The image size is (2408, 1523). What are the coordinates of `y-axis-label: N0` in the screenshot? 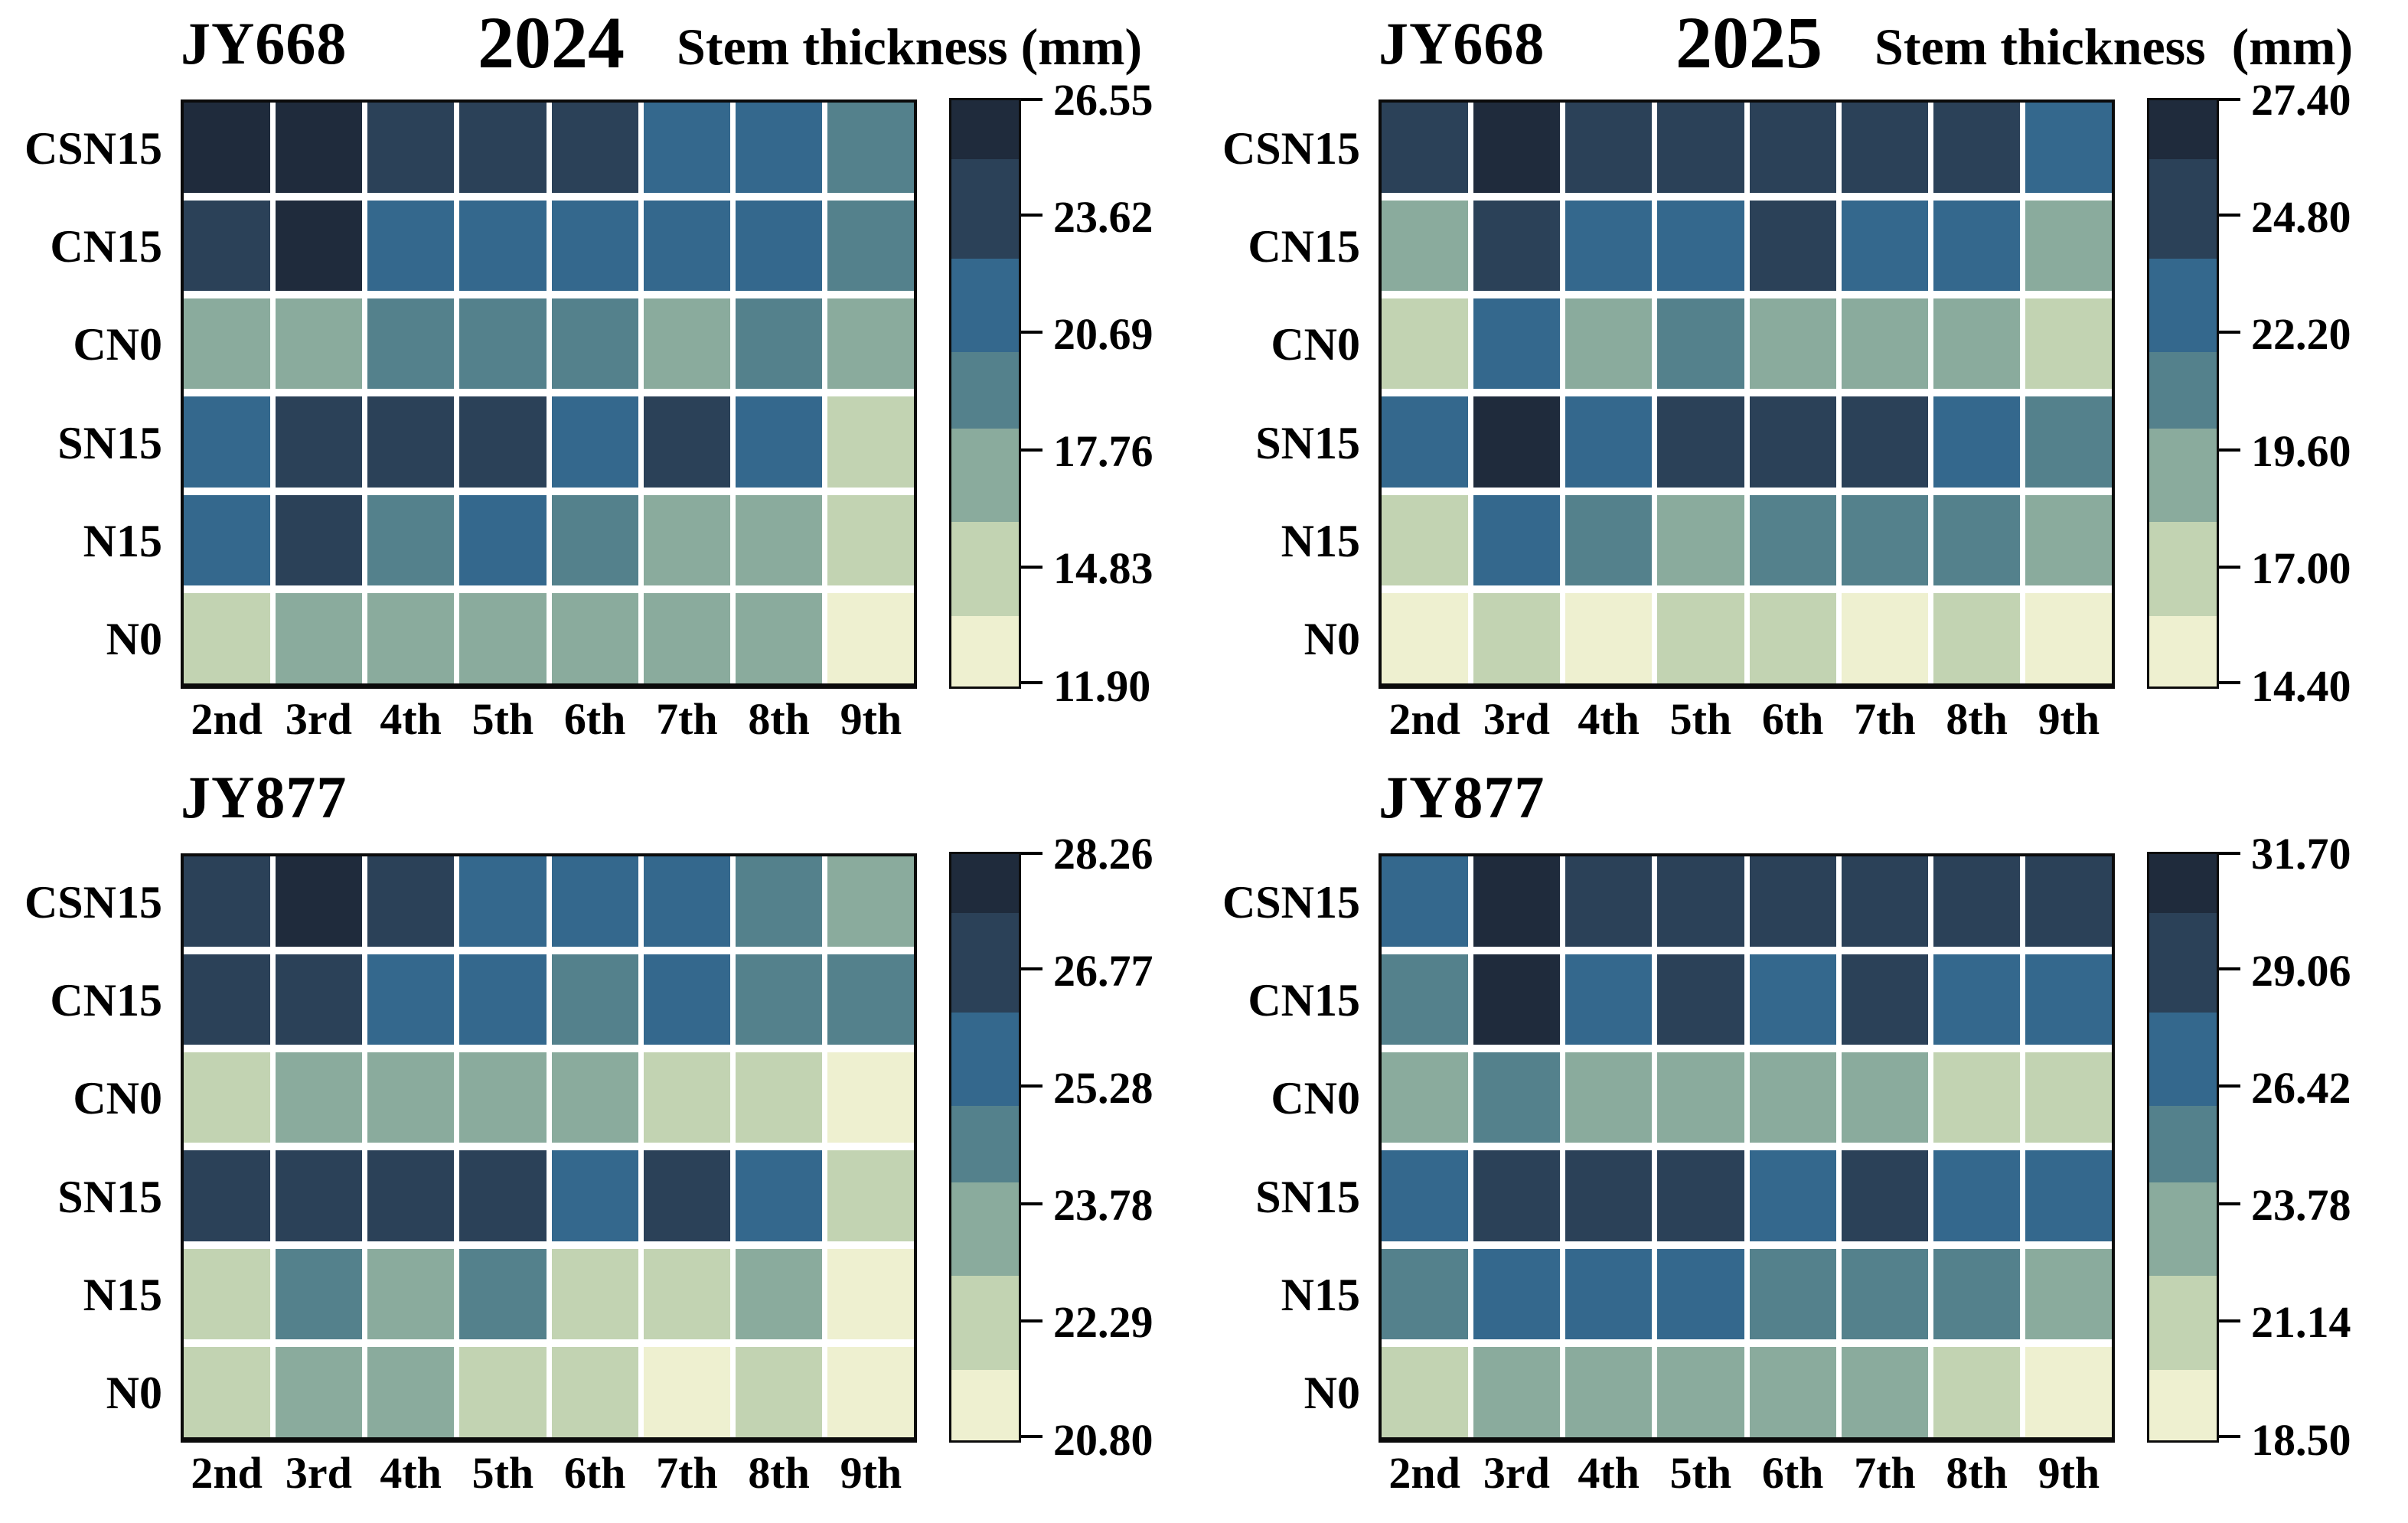 It's located at (1332, 639).